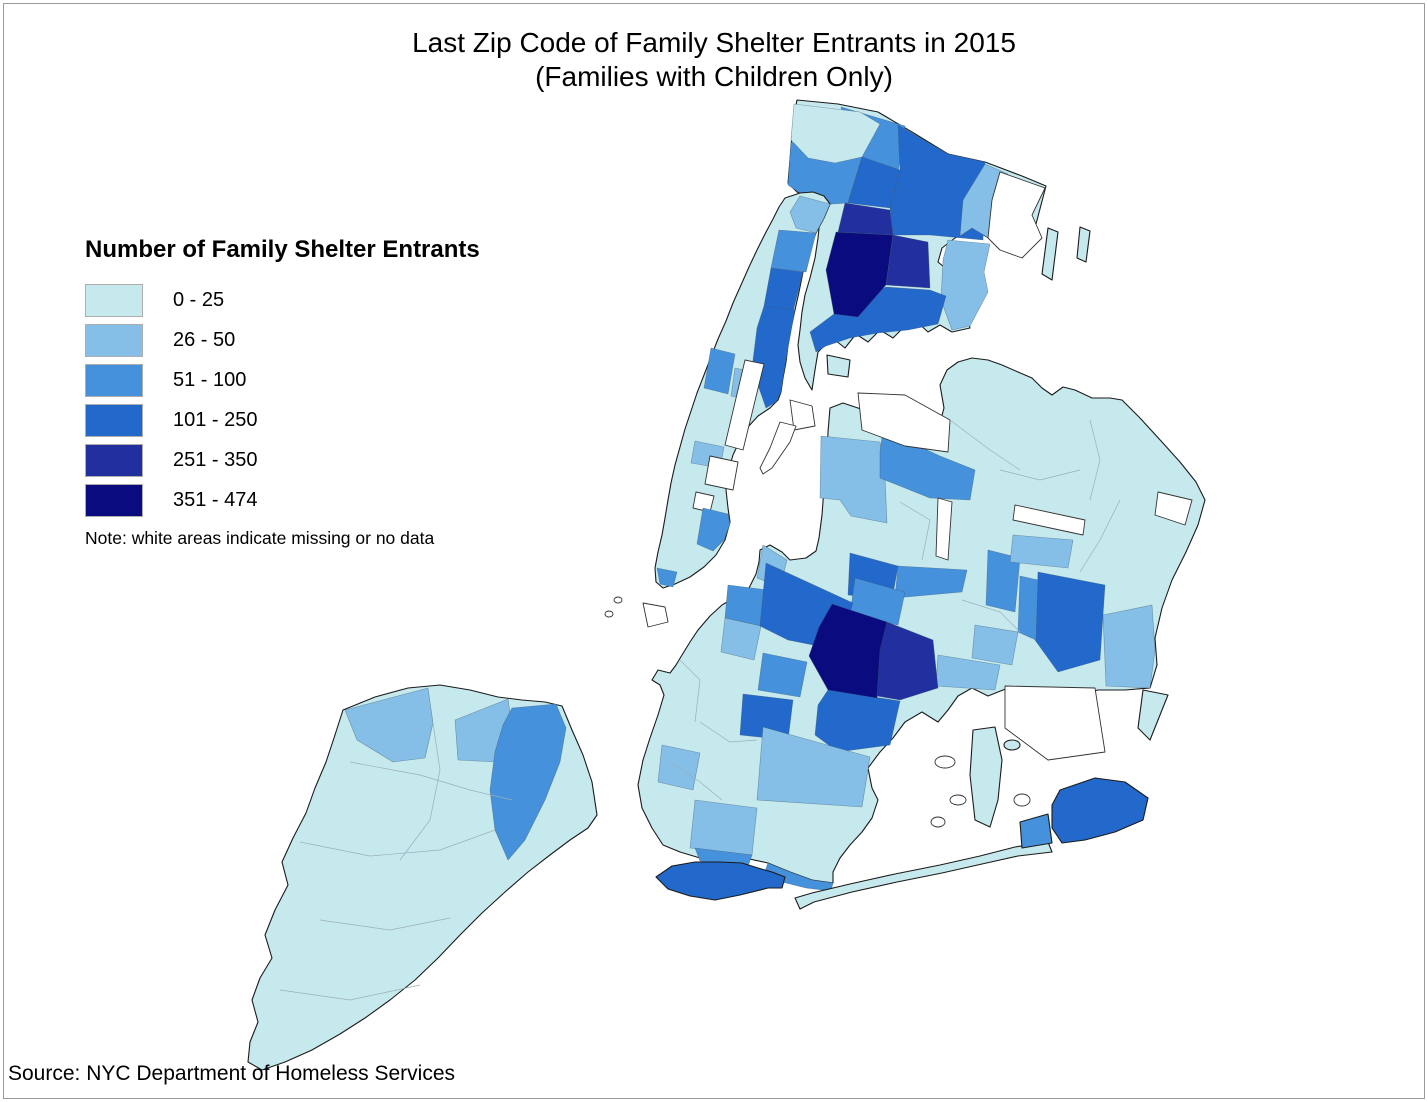  I want to click on harbor-islands, so click(700, 524).